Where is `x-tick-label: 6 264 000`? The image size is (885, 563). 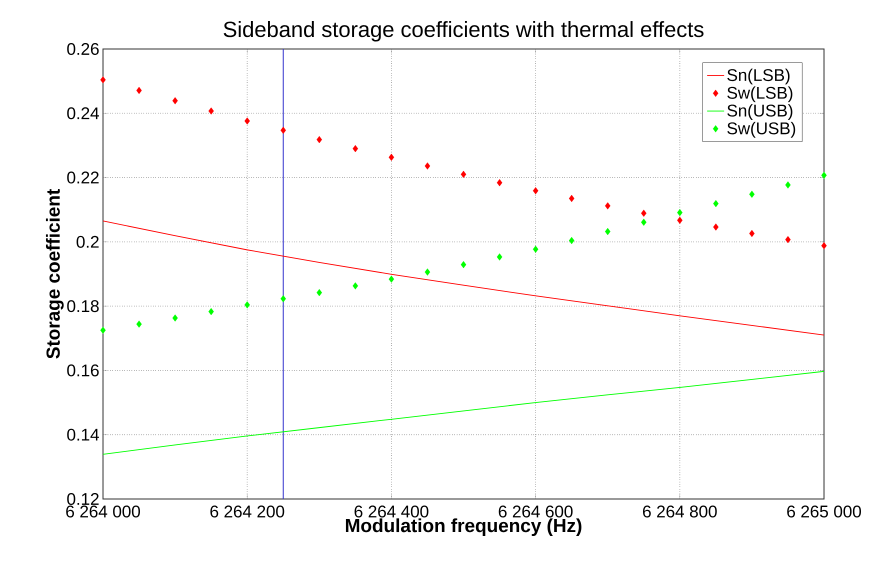 x-tick-label: 6 264 000 is located at coordinates (103, 512).